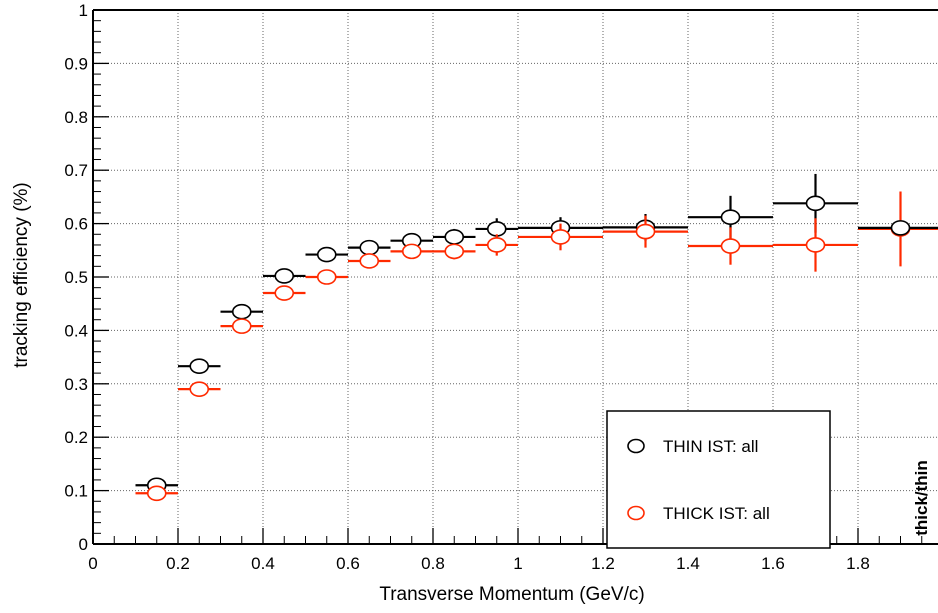 This screenshot has width=938, height=613. I want to click on side-label: thick/thin, so click(921, 498).